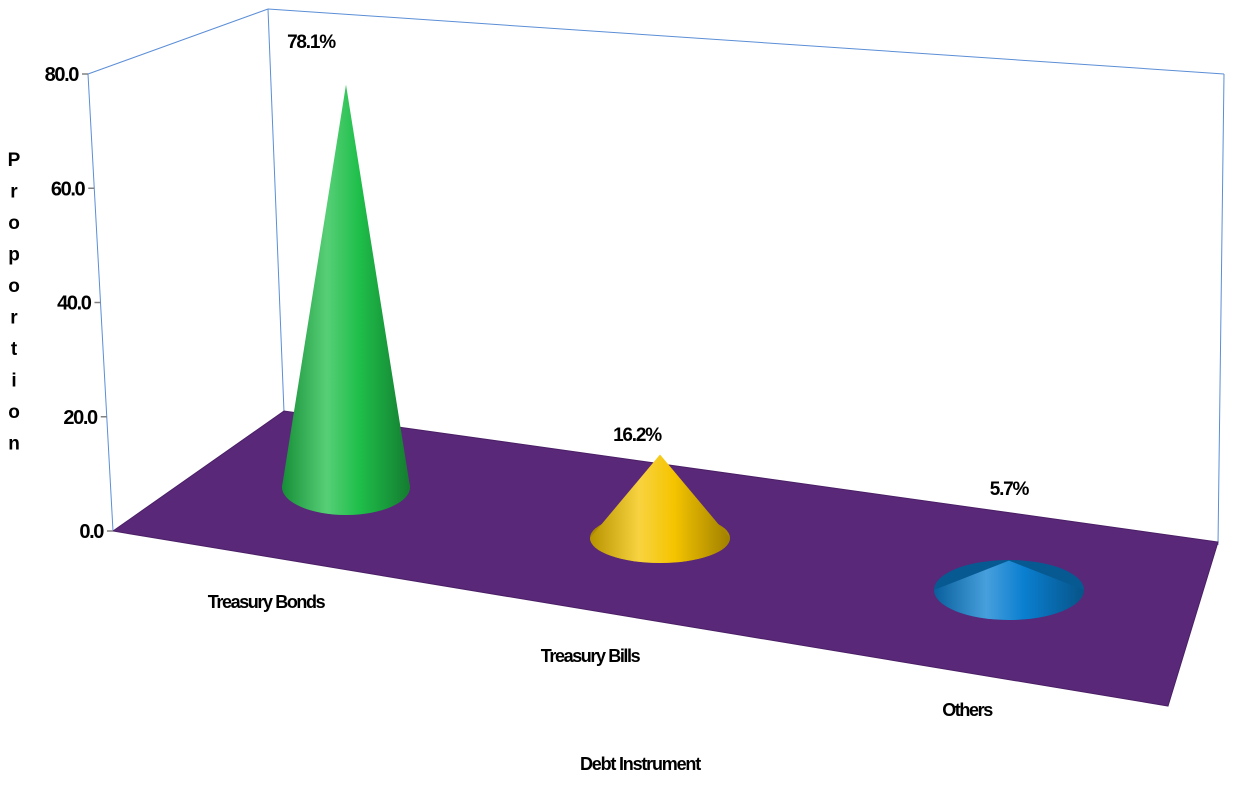 The height and width of the screenshot is (804, 1243). I want to click on y-axis-title-char: p, so click(14, 255).